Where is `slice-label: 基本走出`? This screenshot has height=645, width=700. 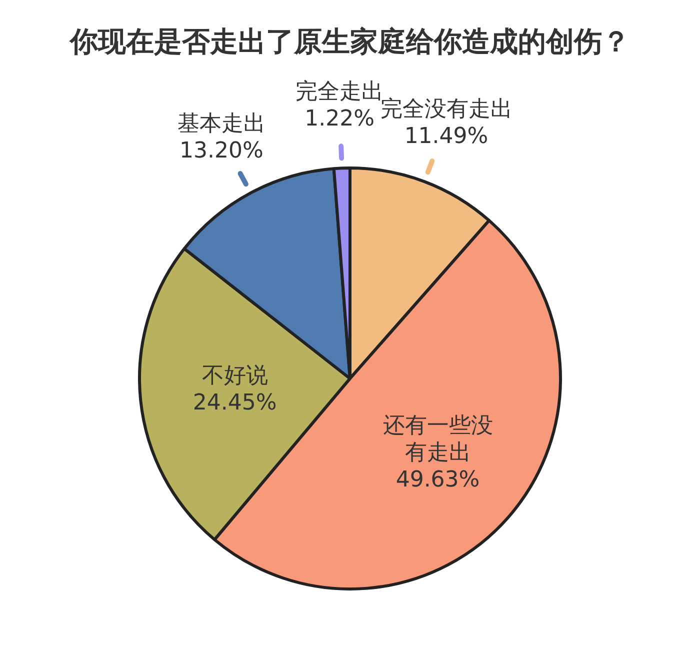 slice-label: 基本走出 is located at coordinates (221, 124).